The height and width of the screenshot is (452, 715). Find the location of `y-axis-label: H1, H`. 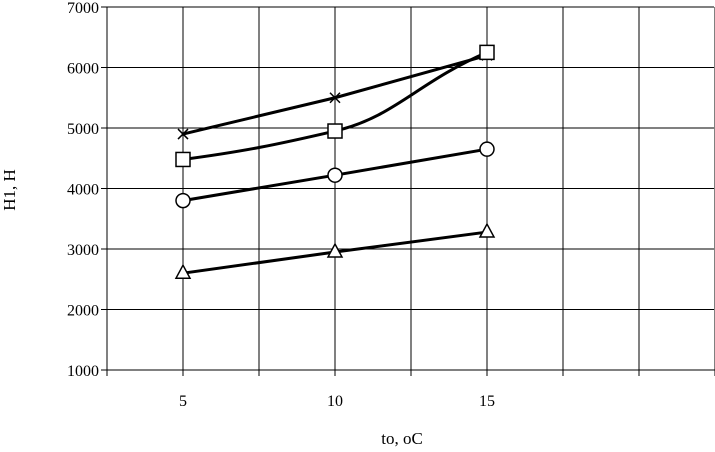

y-axis-label: H1, H is located at coordinates (9, 190).